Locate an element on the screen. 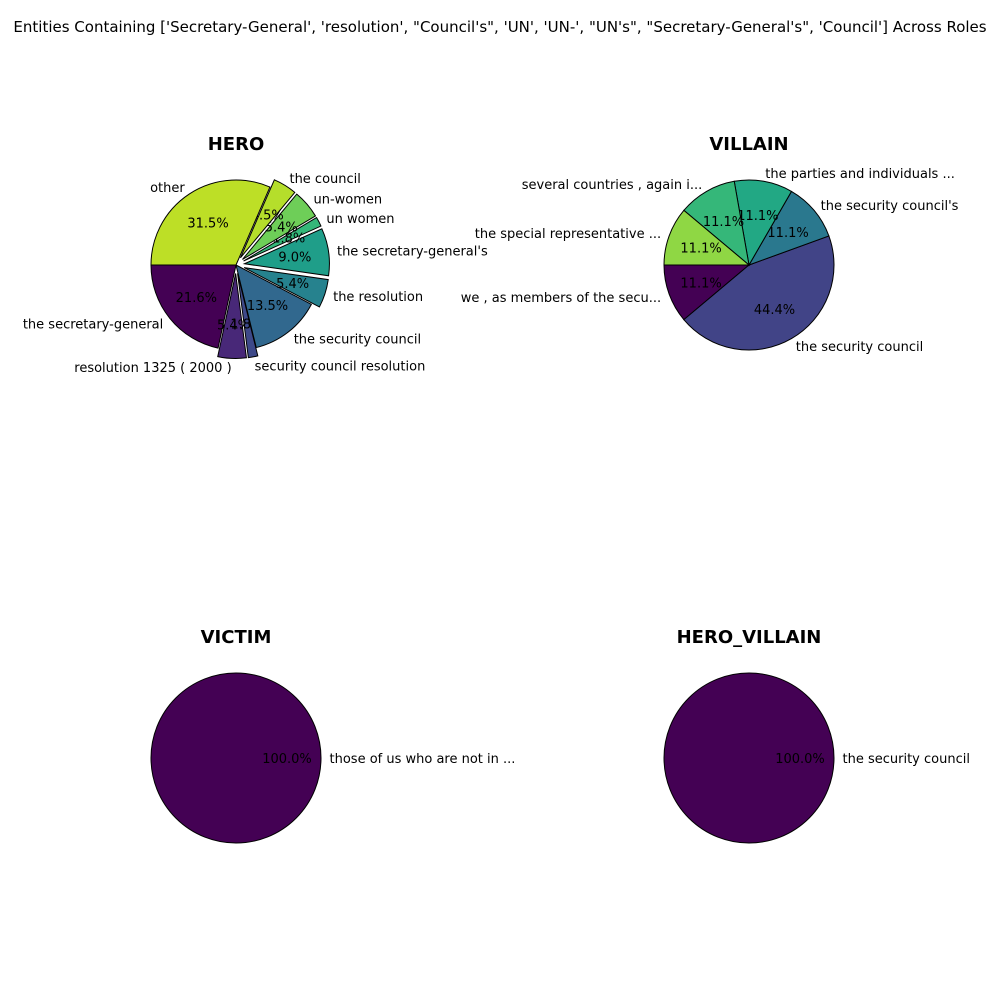 The image size is (1000, 1000). slice-those-of-us-who-are-not-in is located at coordinates (236, 758).